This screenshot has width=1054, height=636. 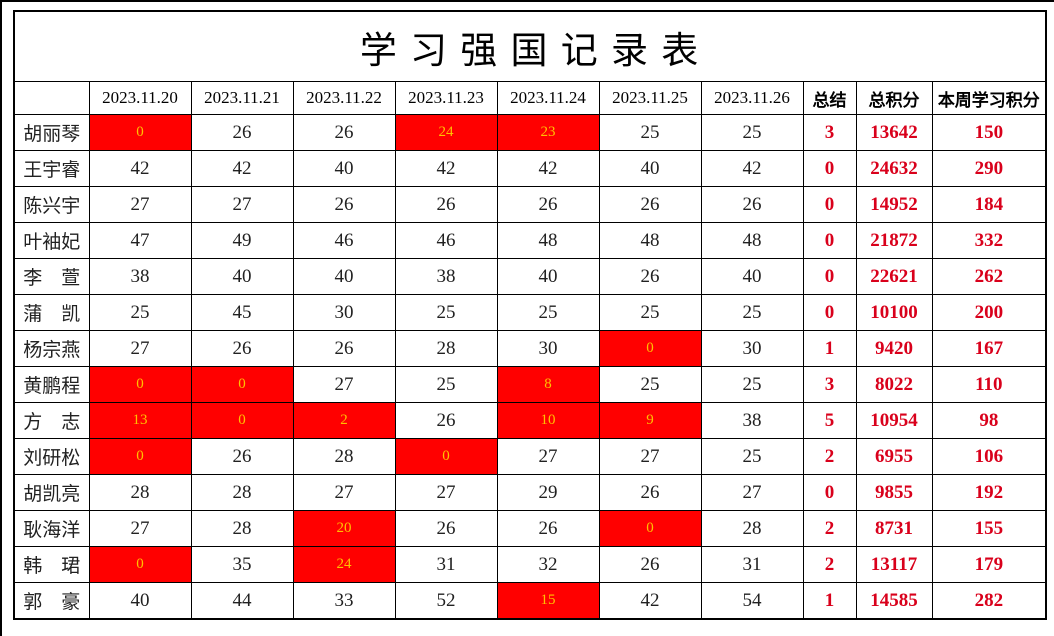 I want to click on member-name: 胡丽琴, so click(x=51, y=132).